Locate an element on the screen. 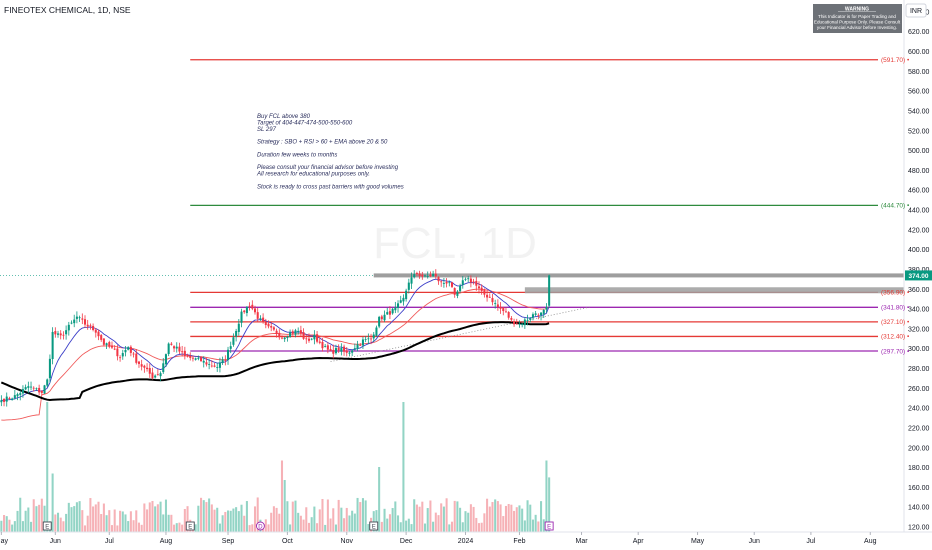 Image resolution: width=932 pixels, height=550 pixels. earnings-marker is located at coordinates (47, 526).